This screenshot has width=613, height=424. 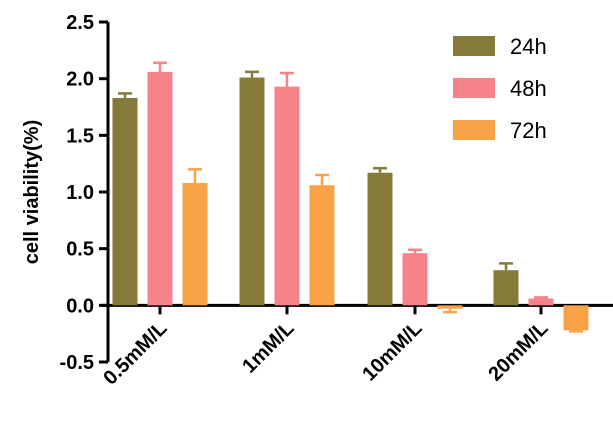 I want to click on bar-48h-20mml, so click(x=541, y=302).